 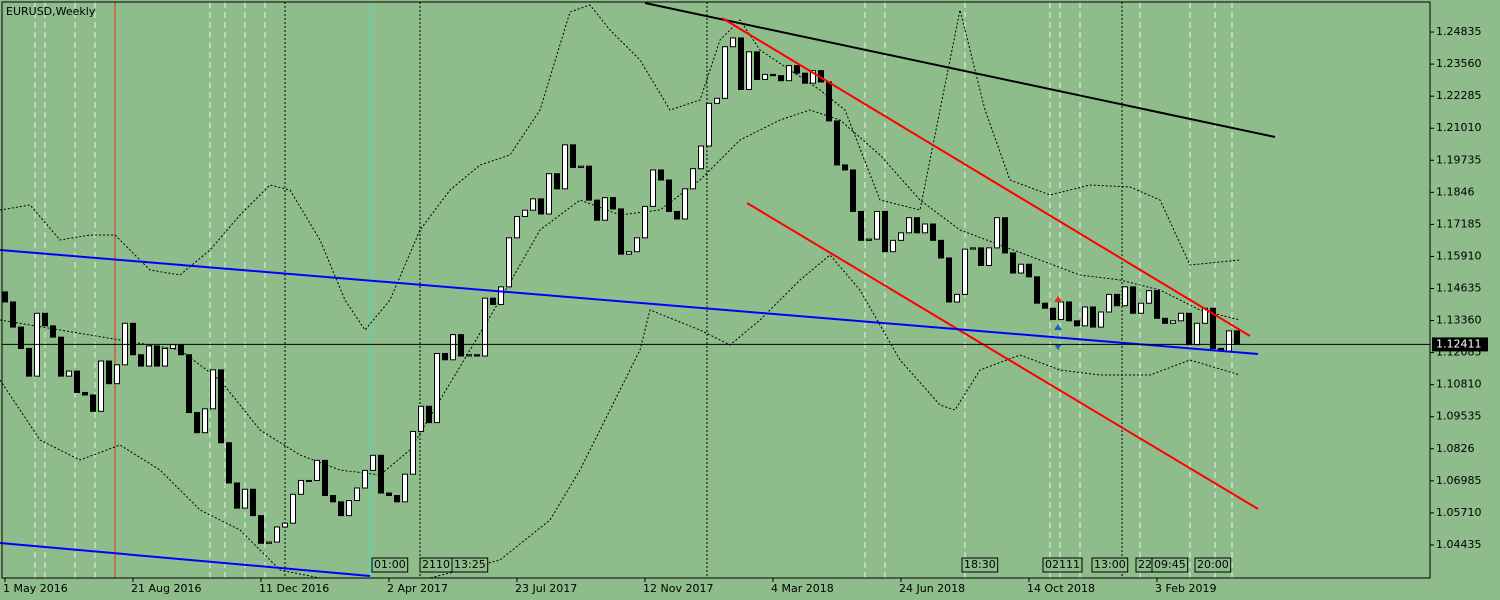 I want to click on y-tick-label: 1.05710, so click(x=1459, y=512).